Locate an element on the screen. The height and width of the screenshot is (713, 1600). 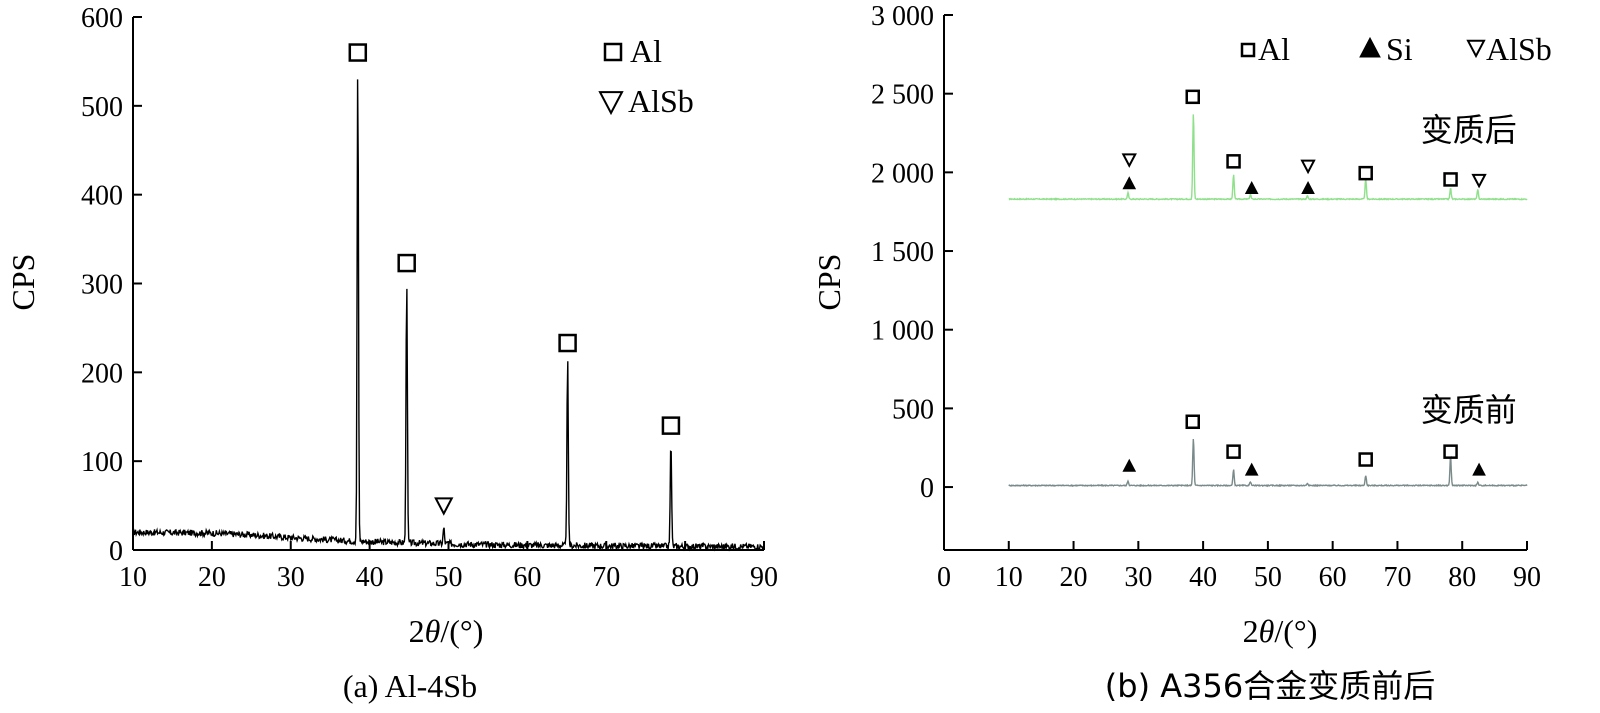
y-tick-label: 1 500 is located at coordinates (902, 252).